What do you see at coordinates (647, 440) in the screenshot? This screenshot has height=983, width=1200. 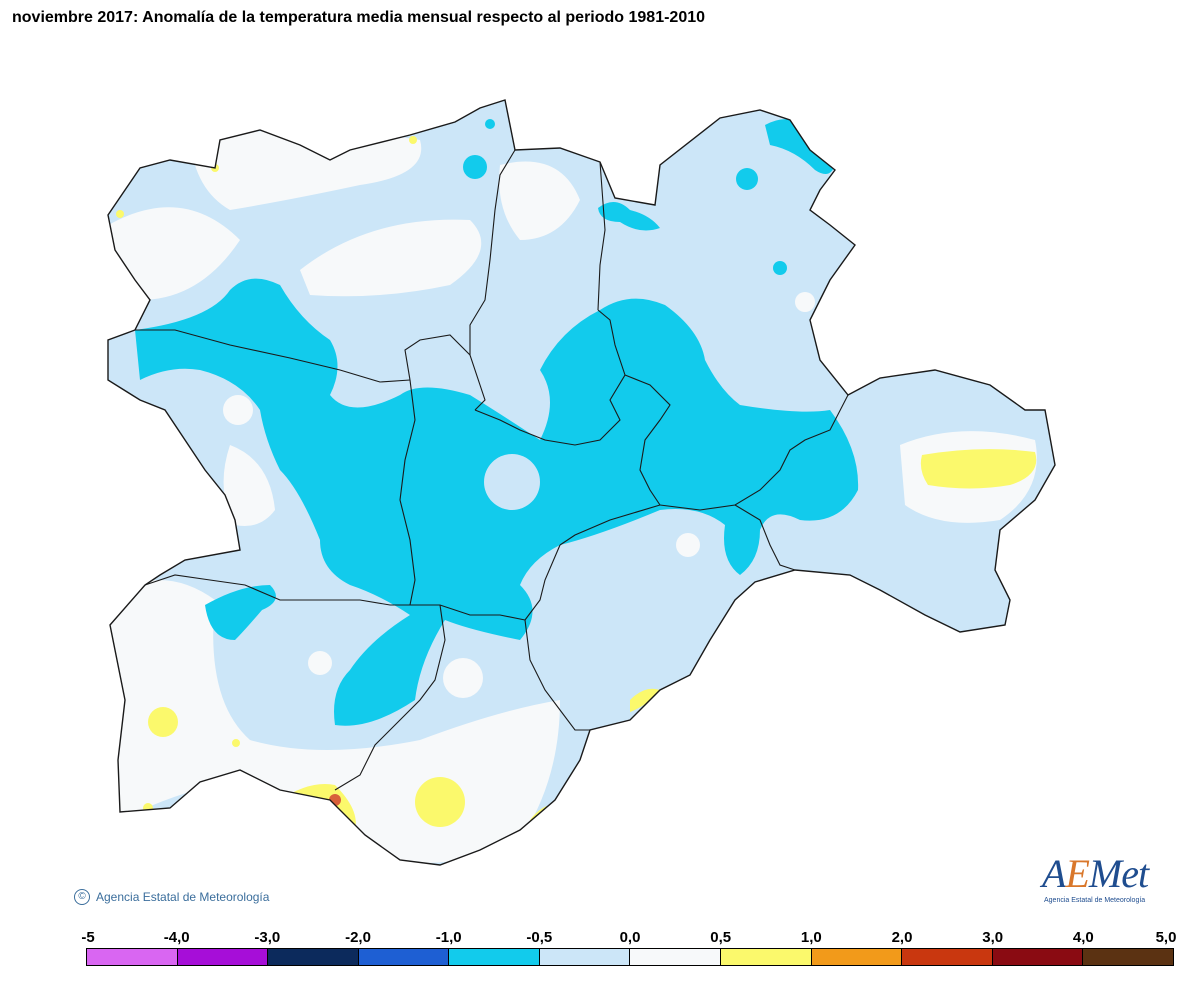 I see `border-burgos-valladolid` at bounding box center [647, 440].